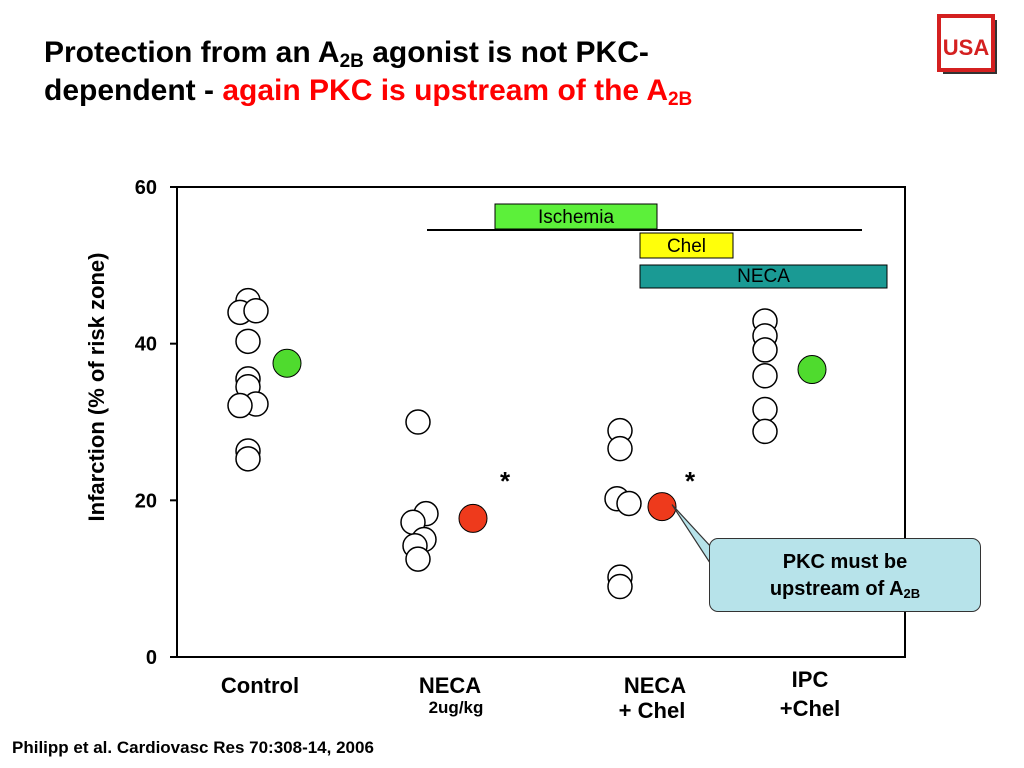 The width and height of the screenshot is (1024, 768). I want to click on category-label-neca-chel: NECA + Chel, so click(655, 698).